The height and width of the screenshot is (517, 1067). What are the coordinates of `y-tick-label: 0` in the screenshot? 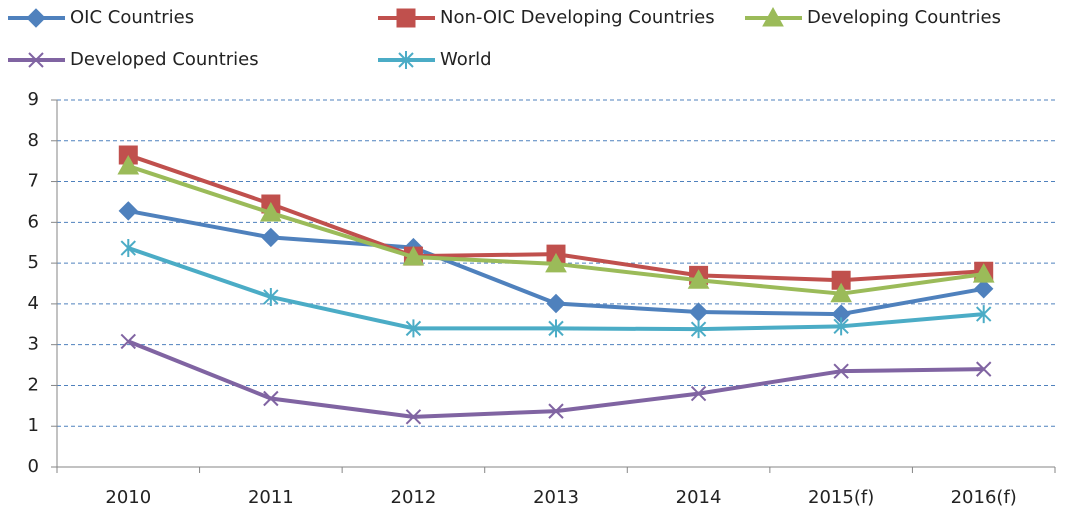 It's located at (33, 466).